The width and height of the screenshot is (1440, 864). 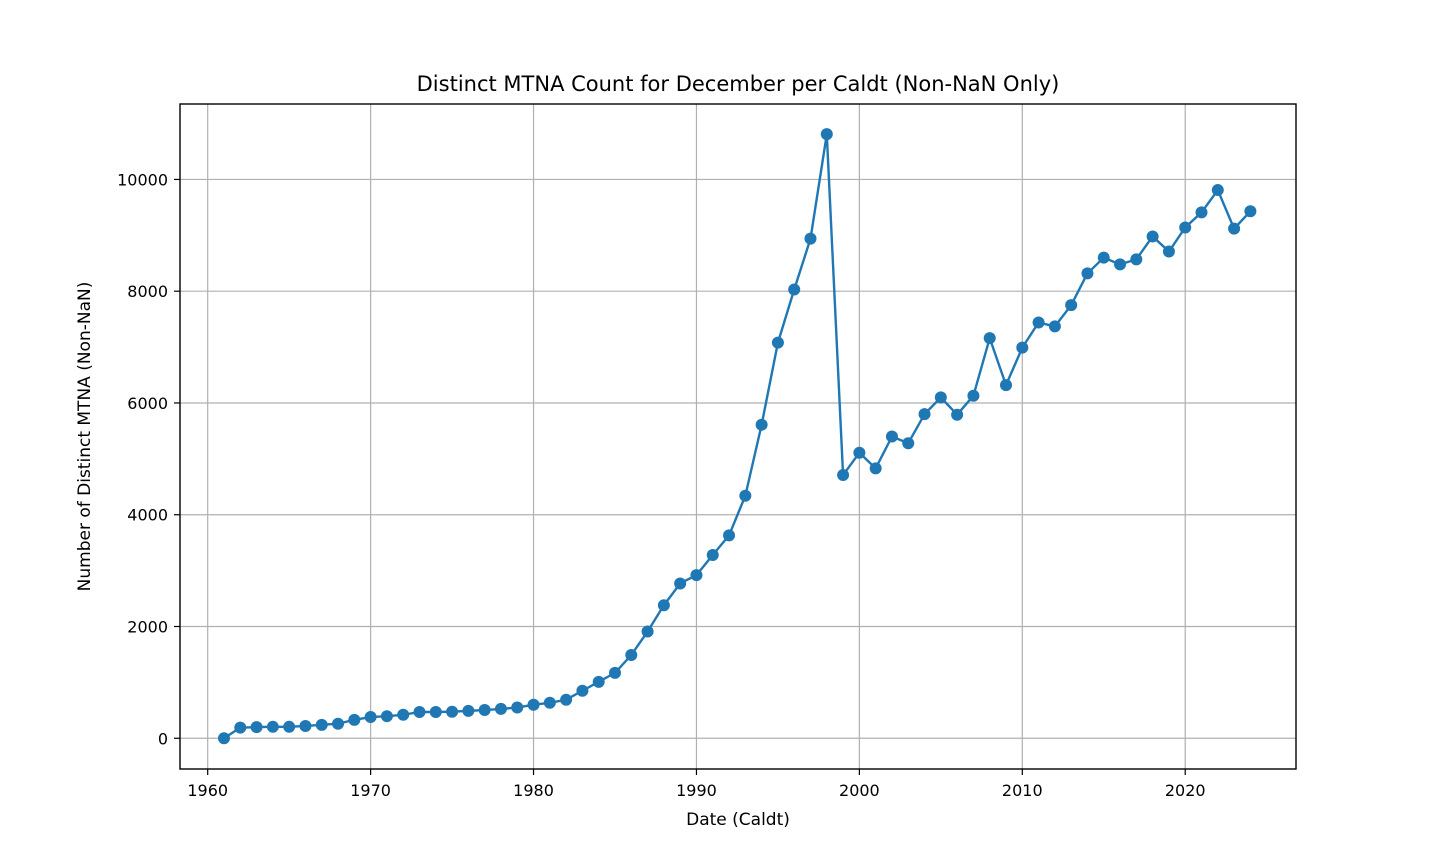 What do you see at coordinates (1185, 790) in the screenshot?
I see `x-tick-label: 2020` at bounding box center [1185, 790].